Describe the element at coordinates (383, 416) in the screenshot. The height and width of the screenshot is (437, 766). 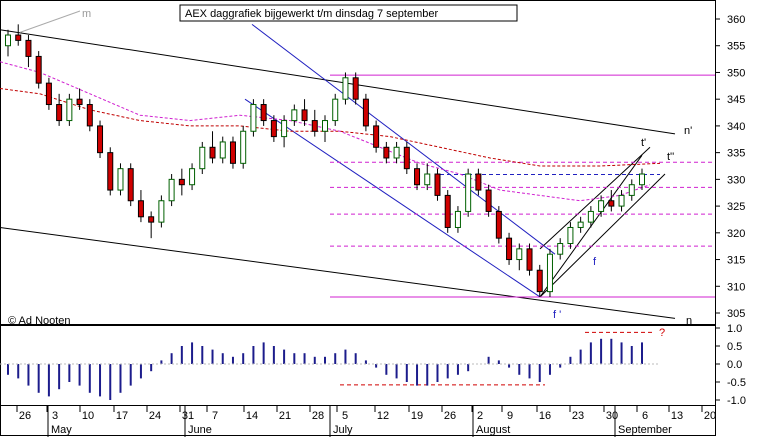
I see `date-tick-label: 12` at that location.